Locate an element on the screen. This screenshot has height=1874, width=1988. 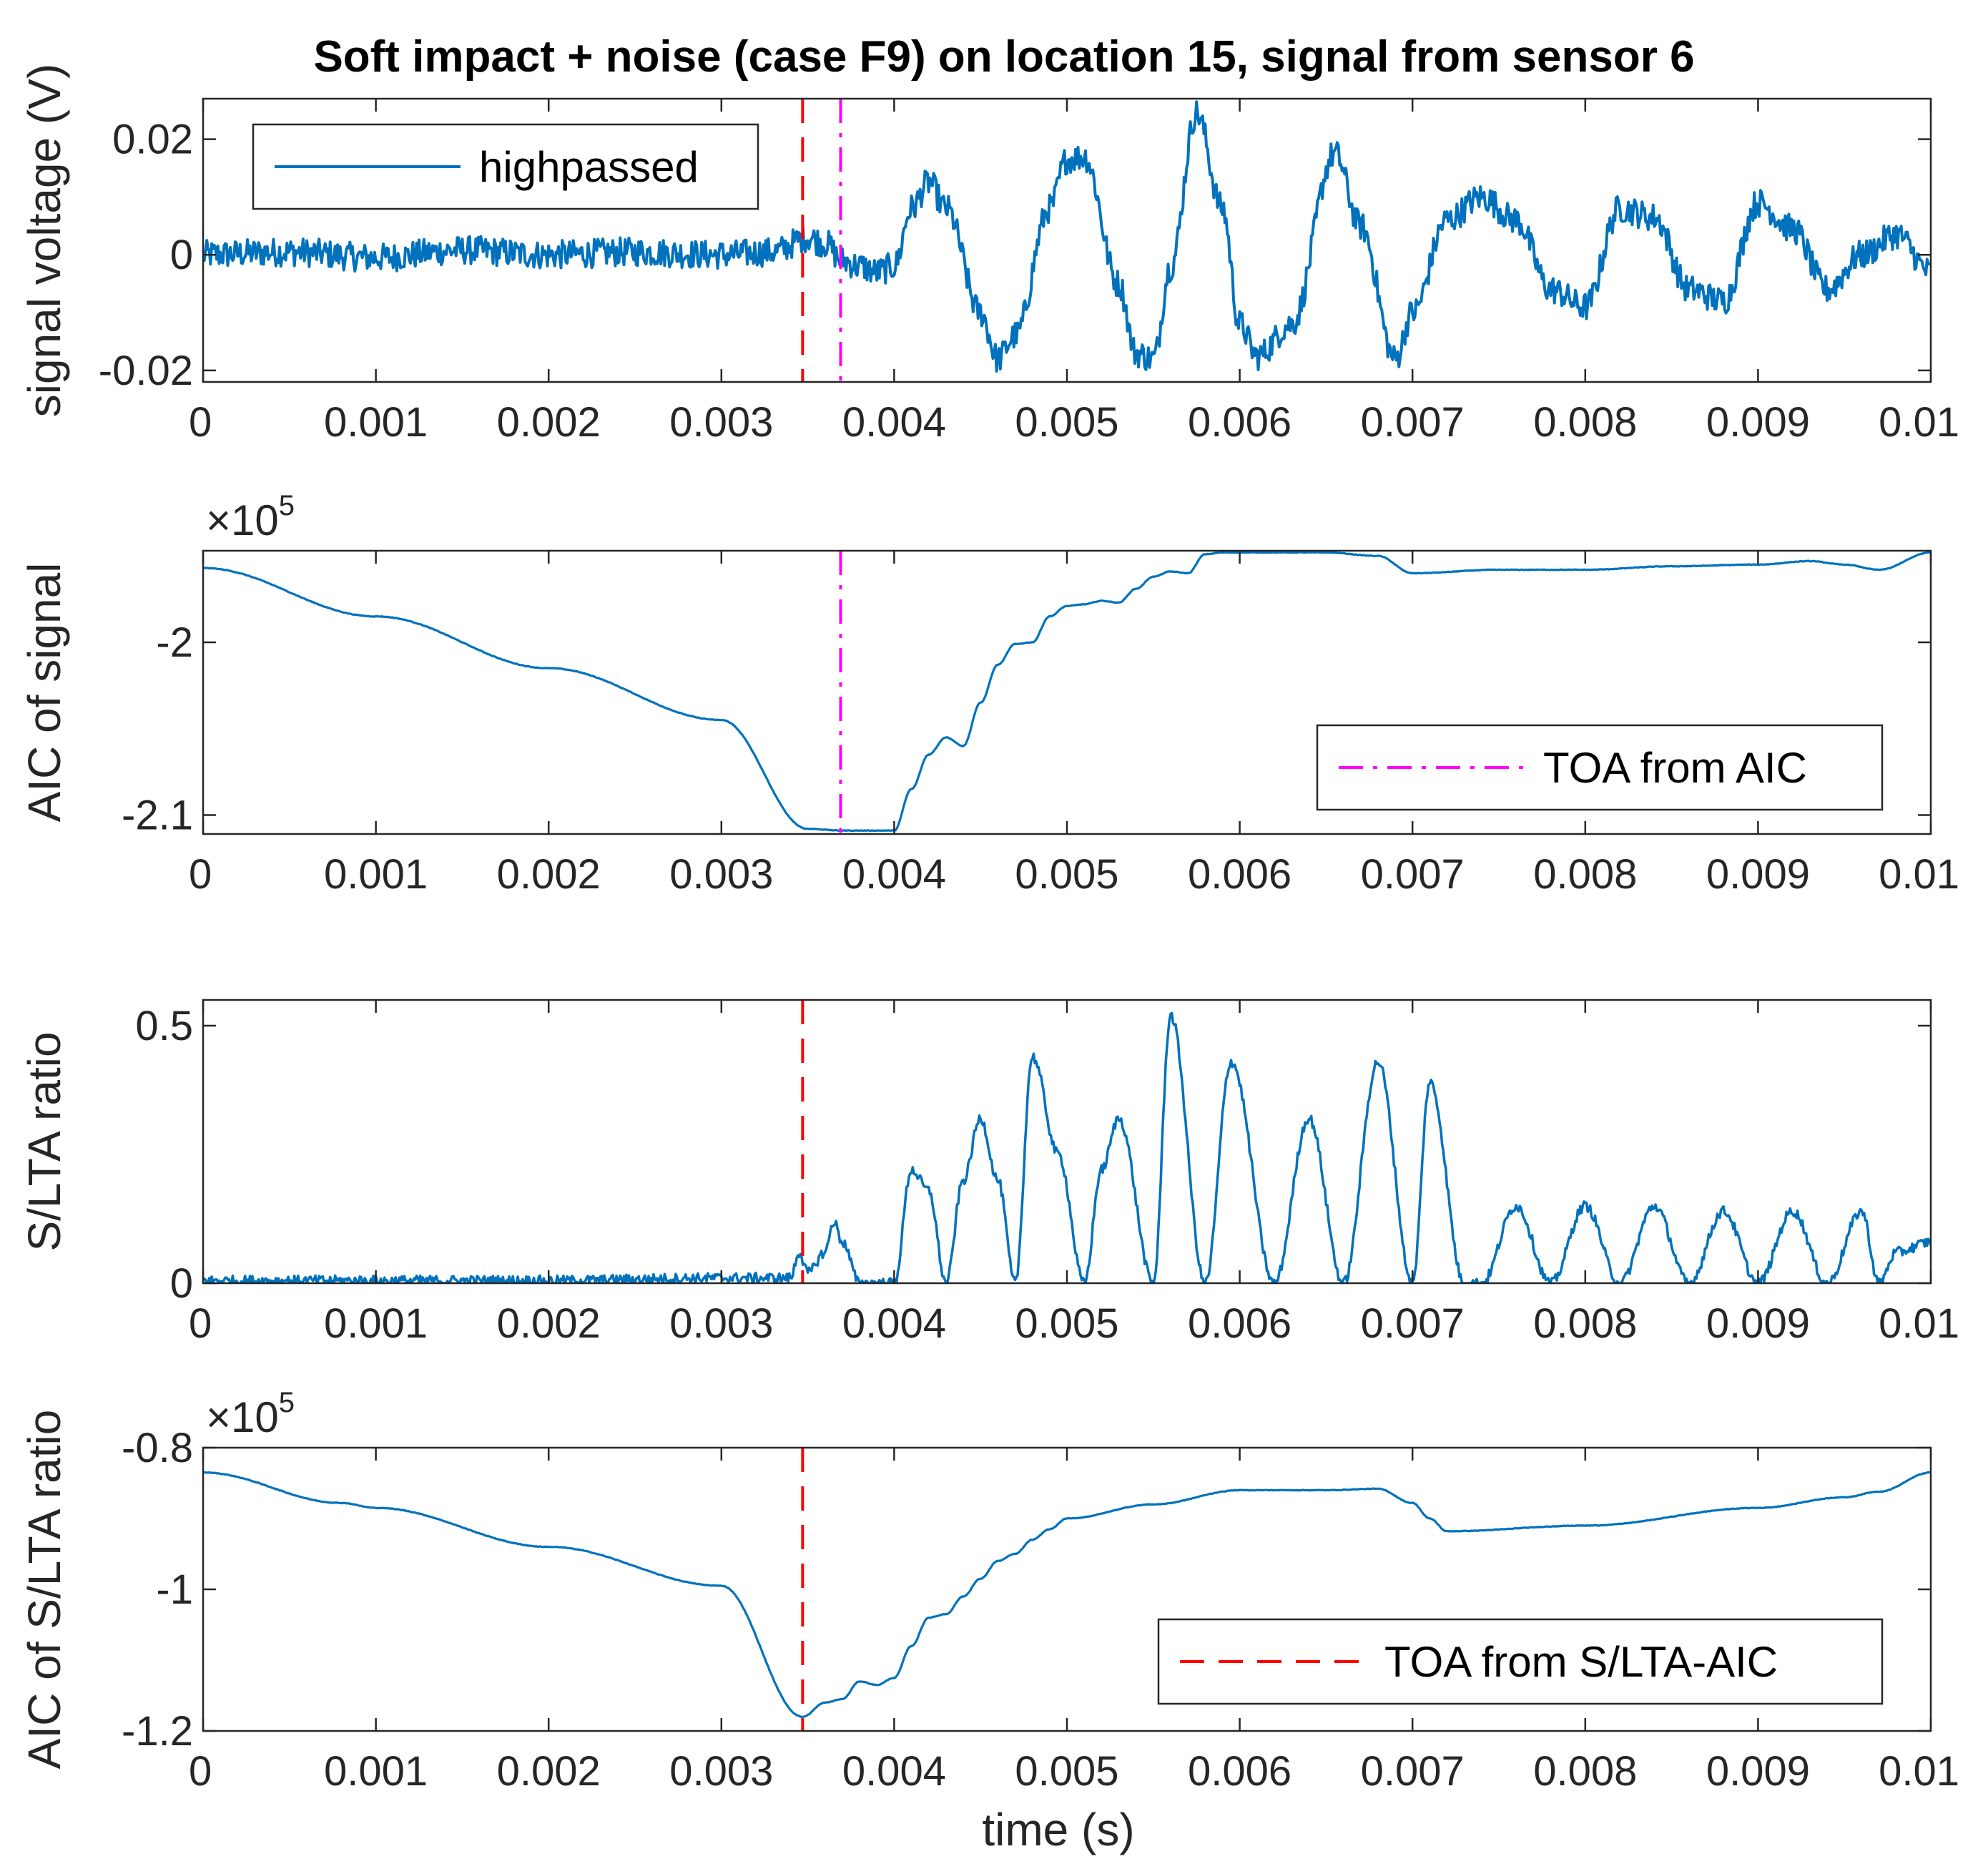
legend: highpassed is located at coordinates (505, 166).